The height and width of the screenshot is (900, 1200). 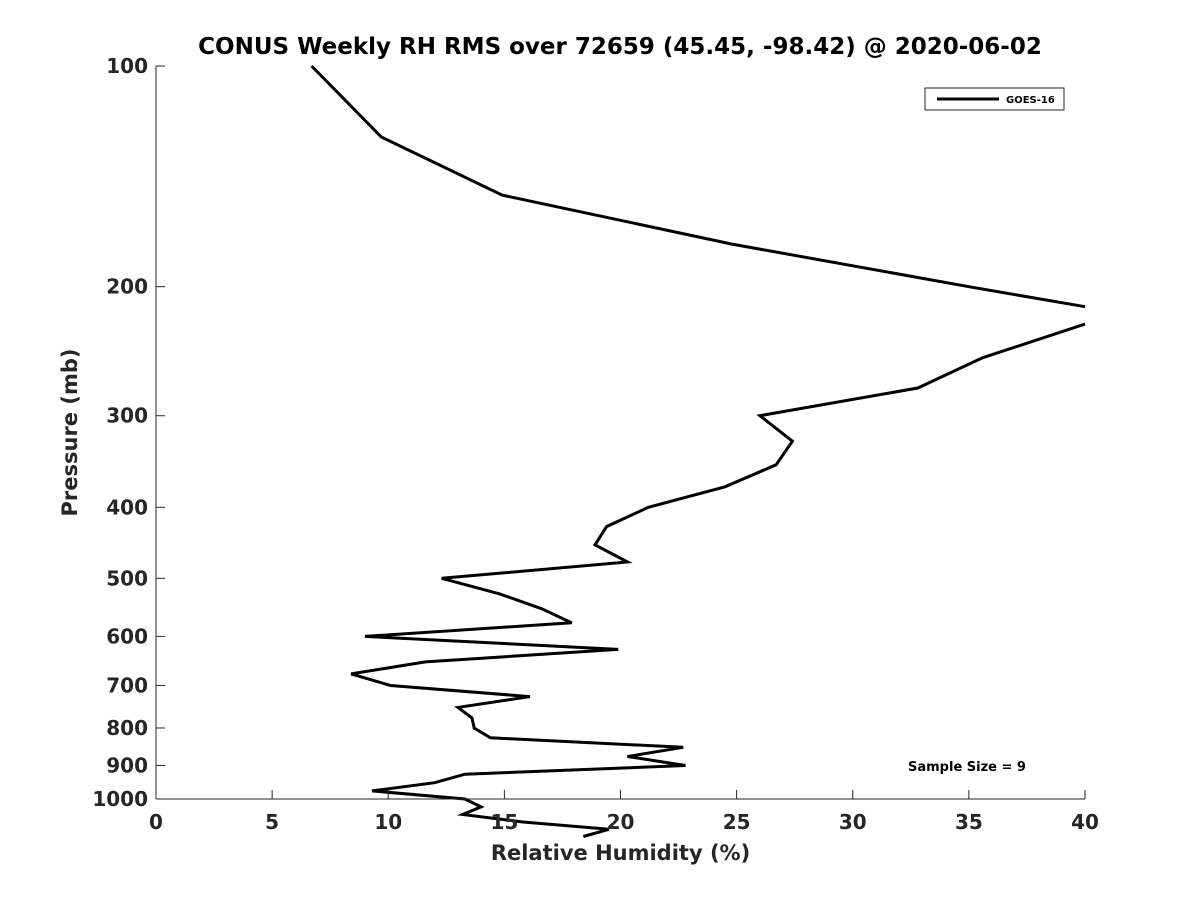 What do you see at coordinates (120, 799) in the screenshot?
I see `y-tick-label: 1000` at bounding box center [120, 799].